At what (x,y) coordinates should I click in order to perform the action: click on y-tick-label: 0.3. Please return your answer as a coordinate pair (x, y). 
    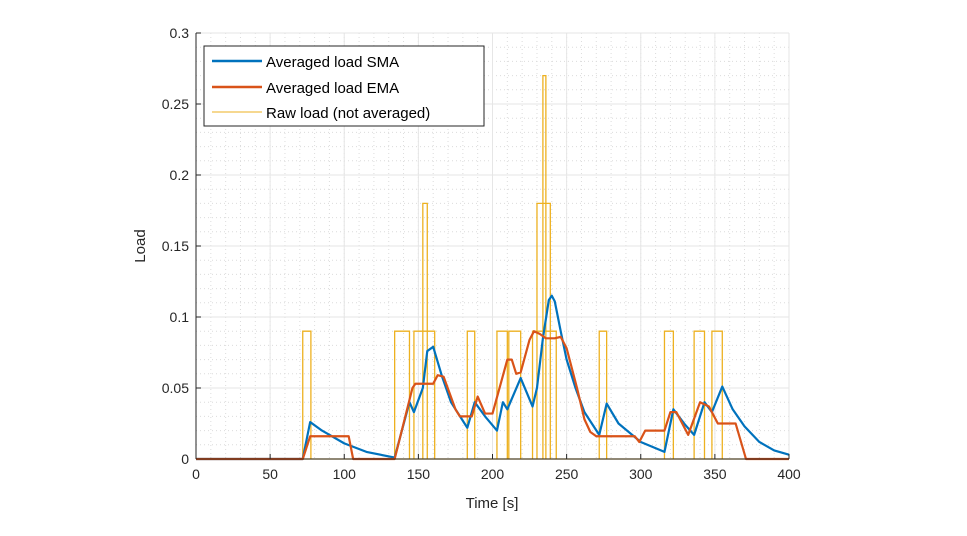
    Looking at the image, I should click on (180, 33).